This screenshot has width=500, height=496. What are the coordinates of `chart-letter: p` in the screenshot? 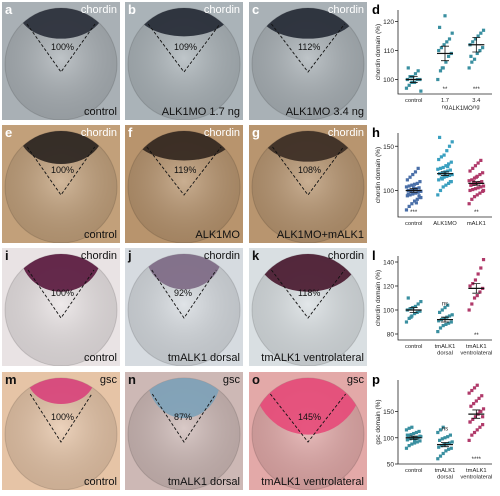 It's located at (376, 379).